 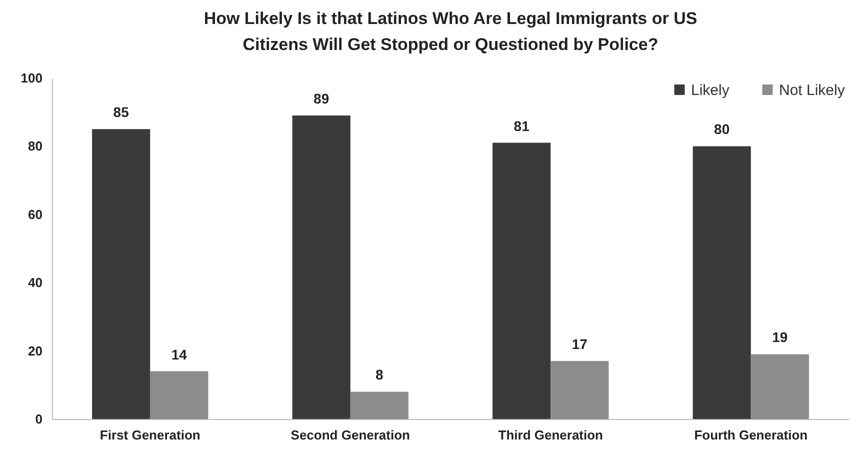 I want to click on data-label: 19, so click(x=780, y=337).